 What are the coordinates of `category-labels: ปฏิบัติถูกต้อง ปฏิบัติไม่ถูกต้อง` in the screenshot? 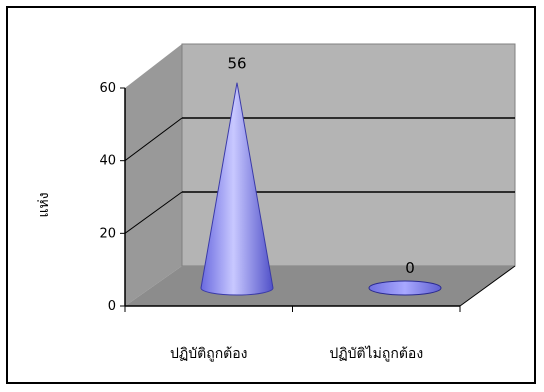 It's located at (296, 353).